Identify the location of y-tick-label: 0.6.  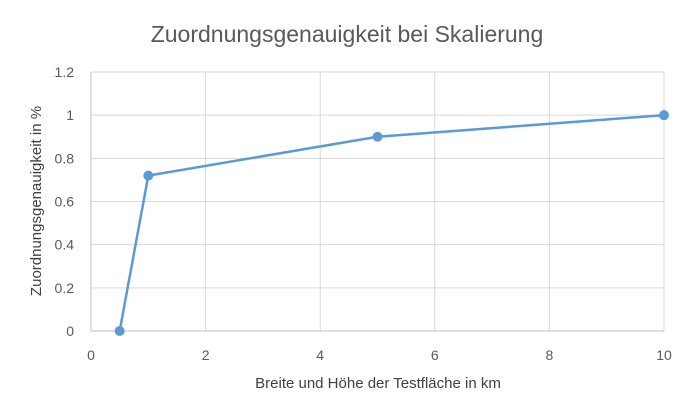
(65, 202).